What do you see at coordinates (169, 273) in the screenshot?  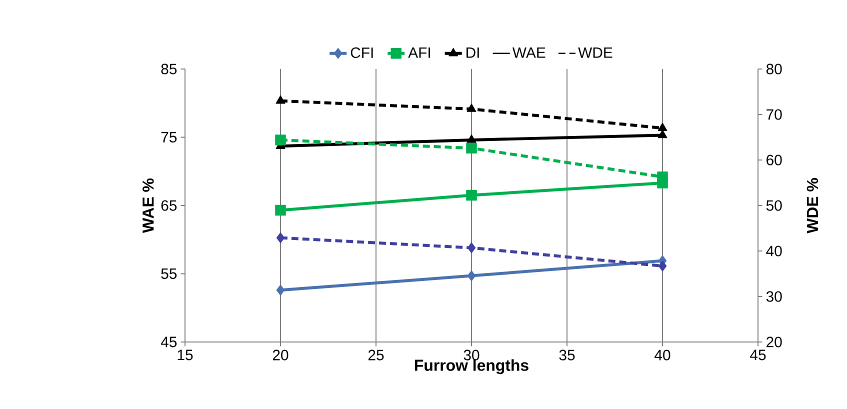 I see `y-tick-label: 55` at bounding box center [169, 273].